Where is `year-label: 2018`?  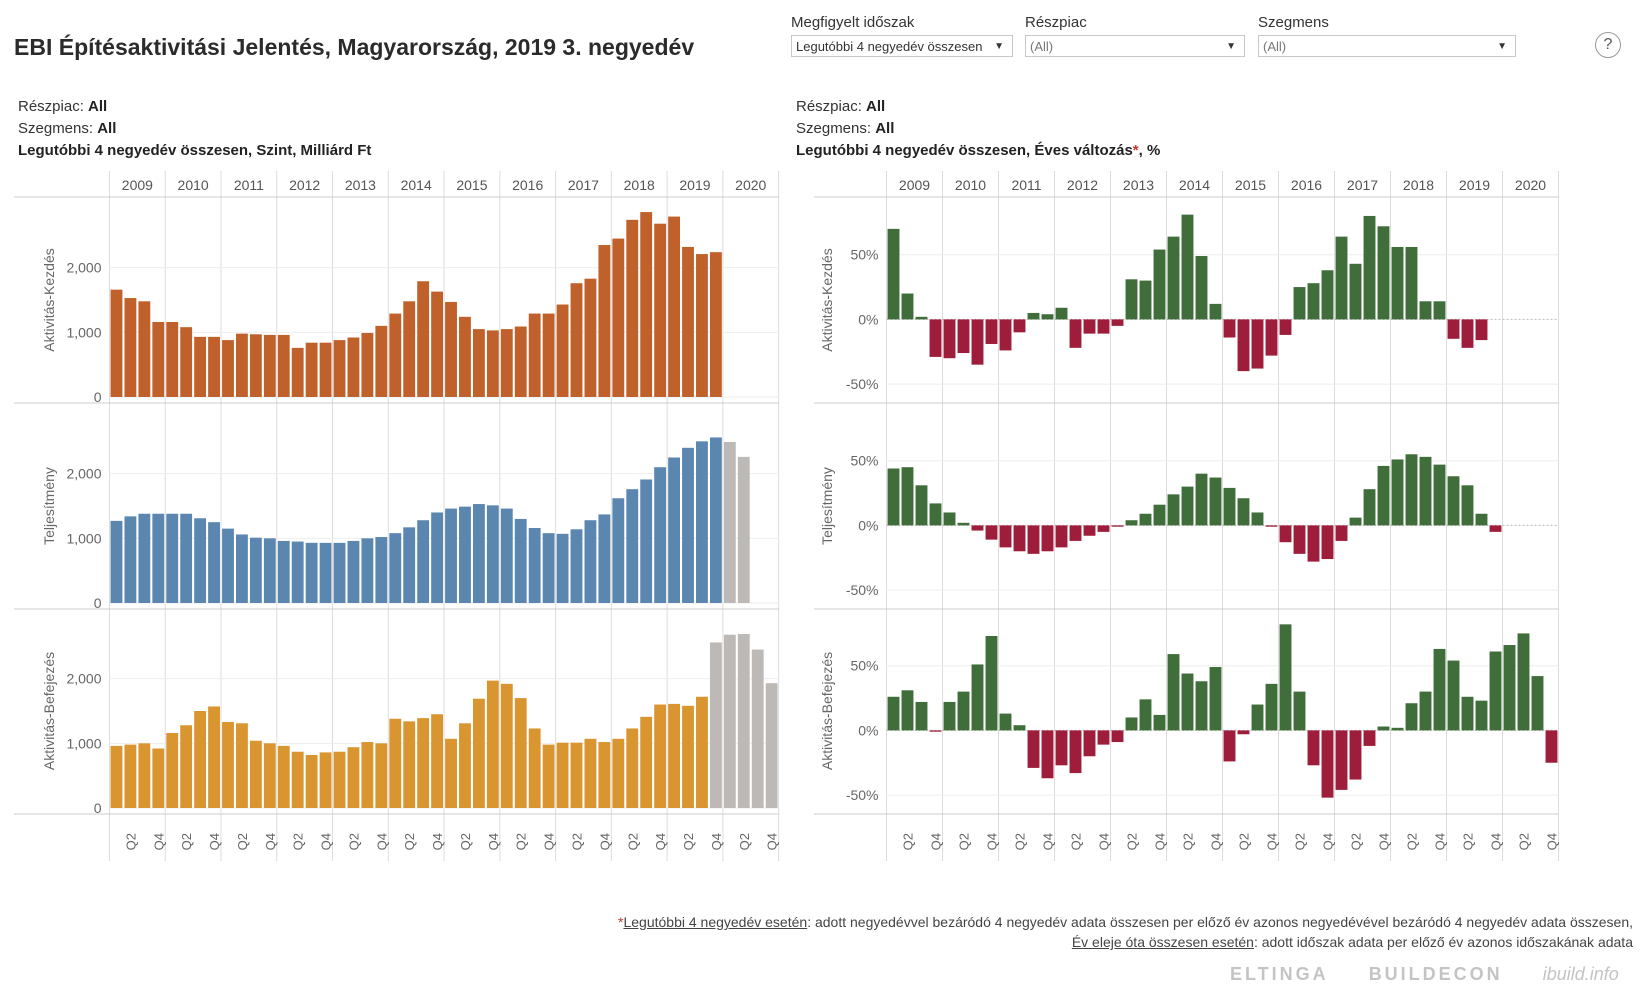
year-label: 2018 is located at coordinates (1418, 185).